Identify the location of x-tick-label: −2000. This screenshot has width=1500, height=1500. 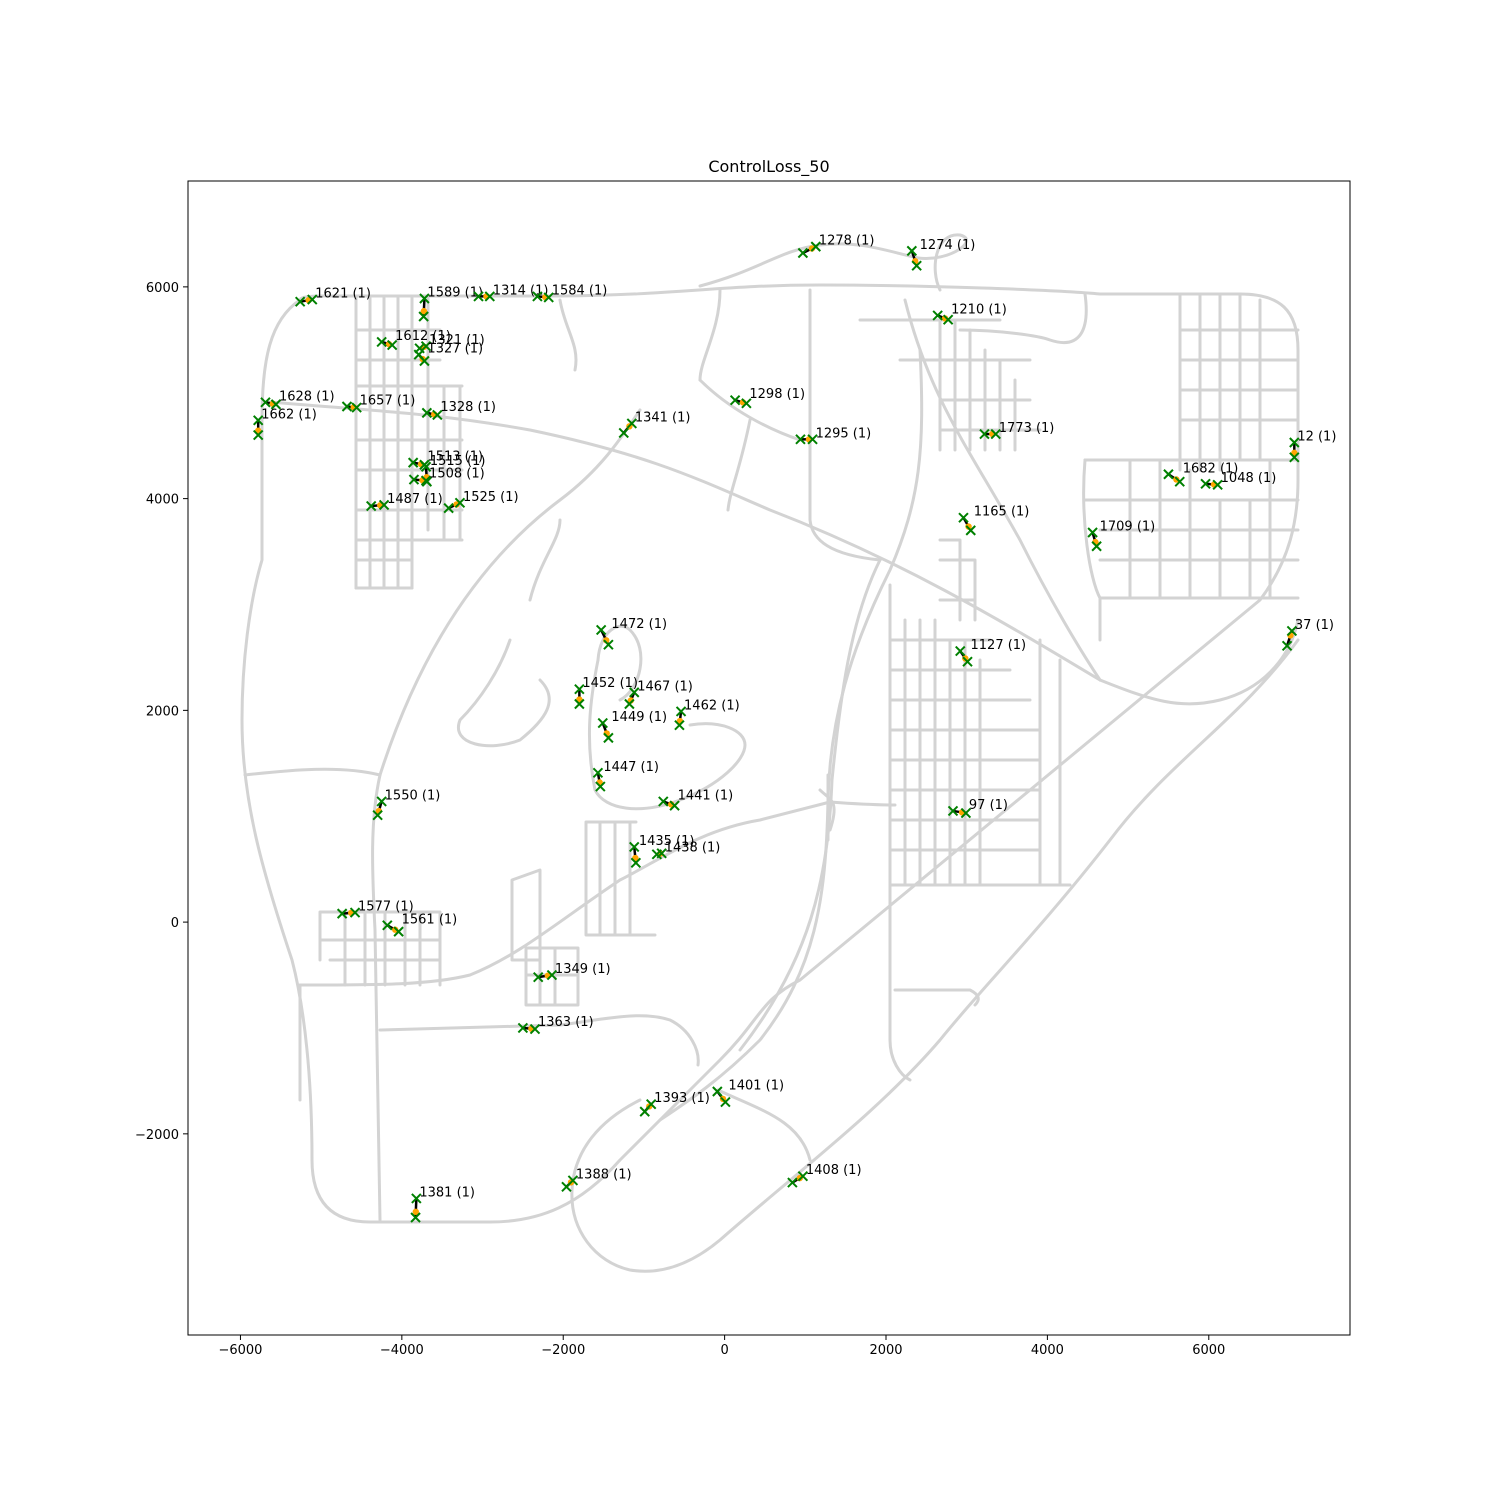
(563, 1350).